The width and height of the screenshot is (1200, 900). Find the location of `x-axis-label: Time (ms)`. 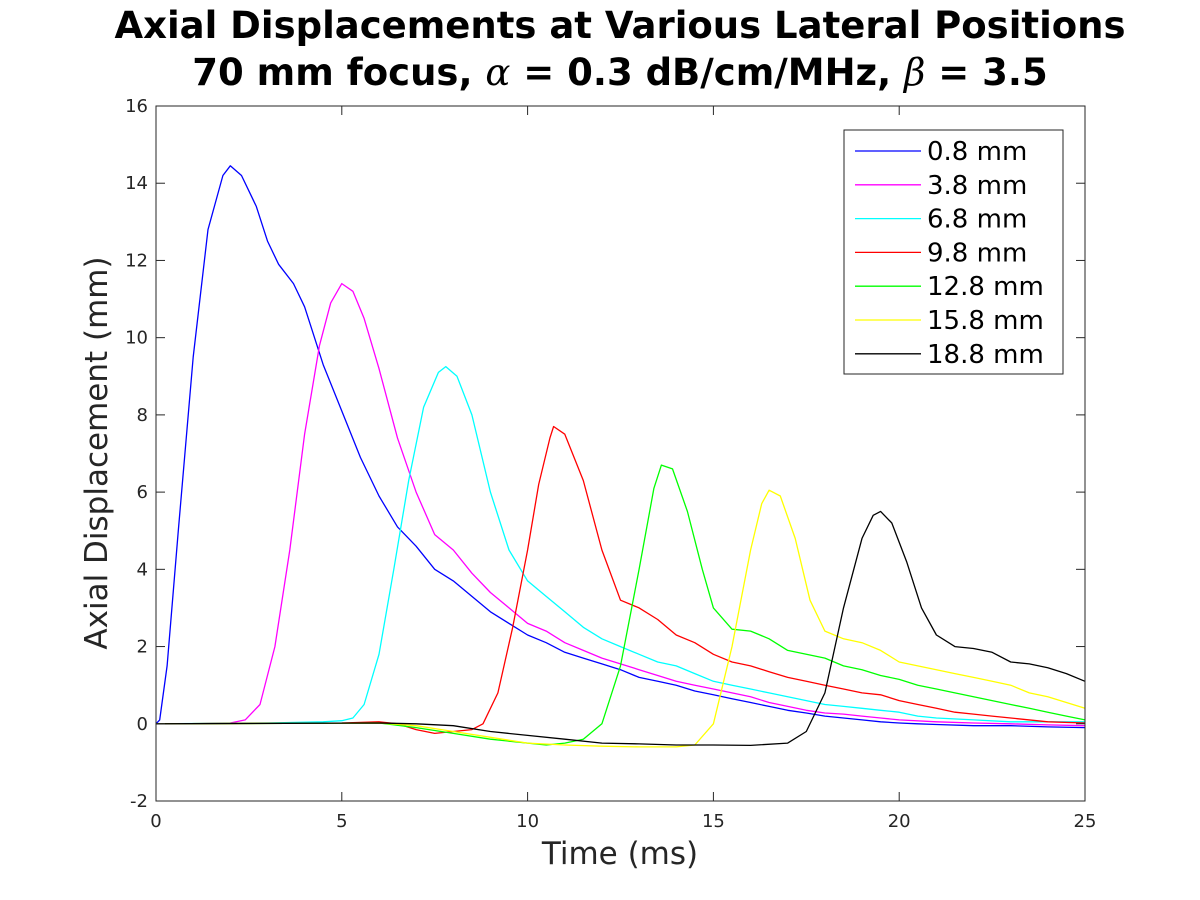

x-axis-label: Time (ms) is located at coordinates (619, 854).